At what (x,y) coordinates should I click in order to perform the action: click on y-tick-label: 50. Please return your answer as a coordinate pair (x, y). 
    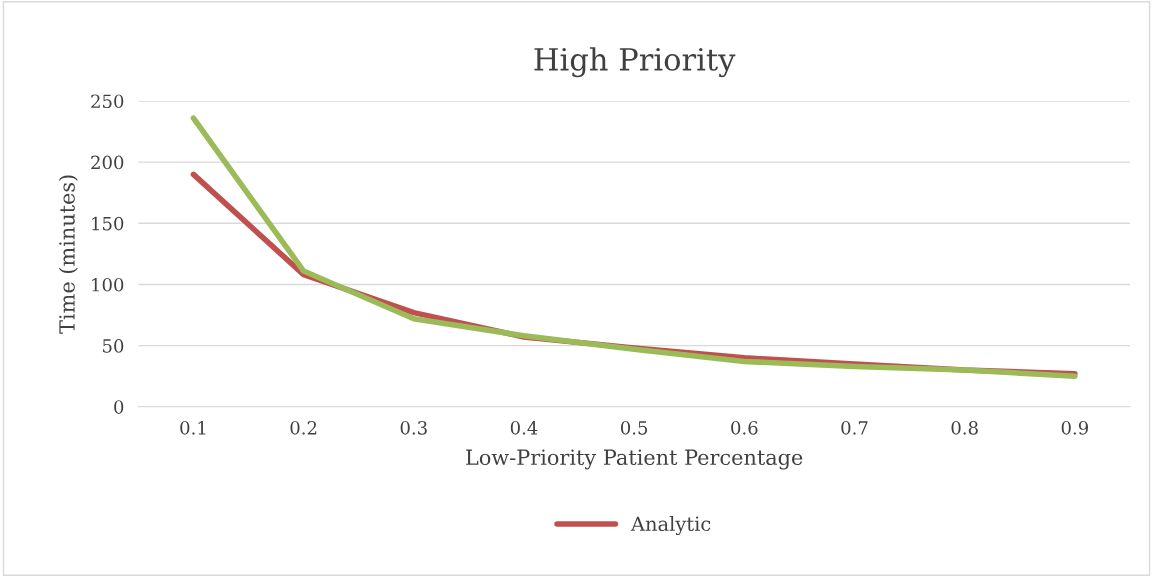
    Looking at the image, I should click on (113, 346).